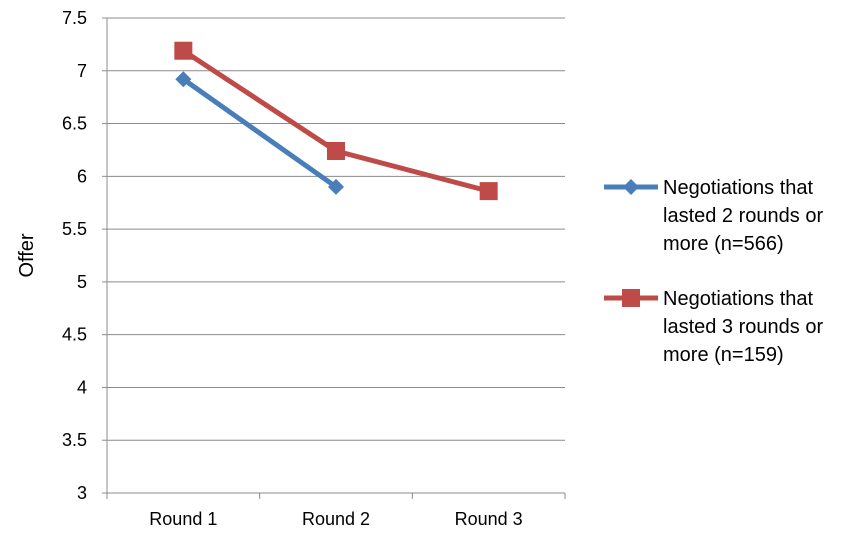 The image size is (863, 542). I want to click on y-tick-label: 7, so click(82, 71).